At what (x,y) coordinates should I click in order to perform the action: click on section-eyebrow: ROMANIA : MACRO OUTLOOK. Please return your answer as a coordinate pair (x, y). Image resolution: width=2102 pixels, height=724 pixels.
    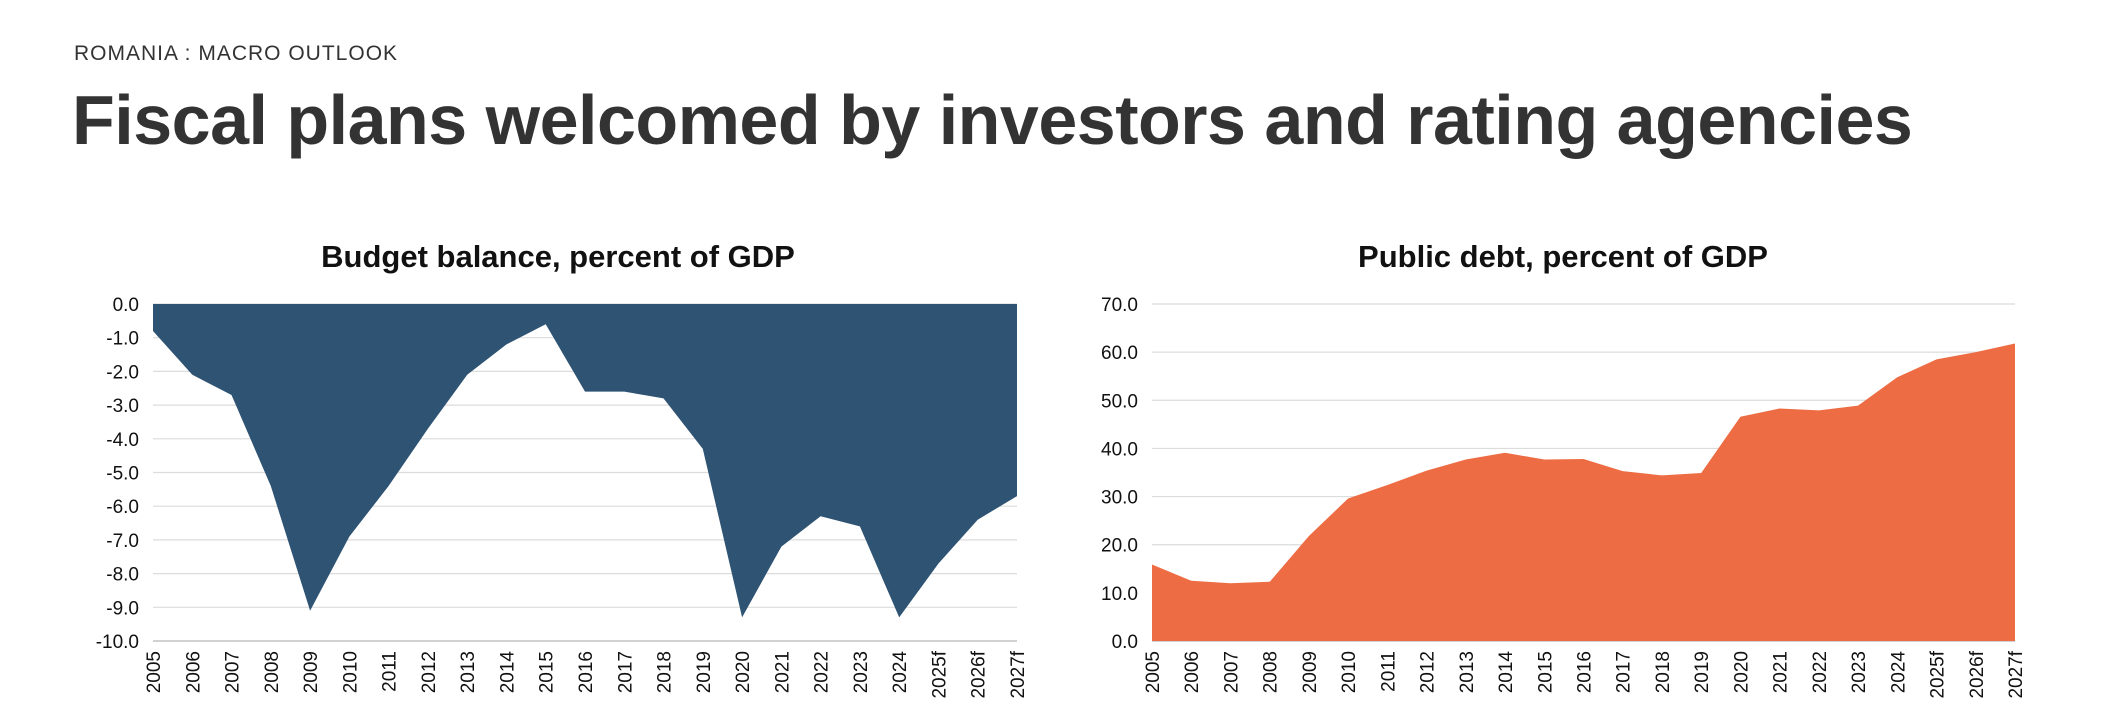
    Looking at the image, I should click on (236, 53).